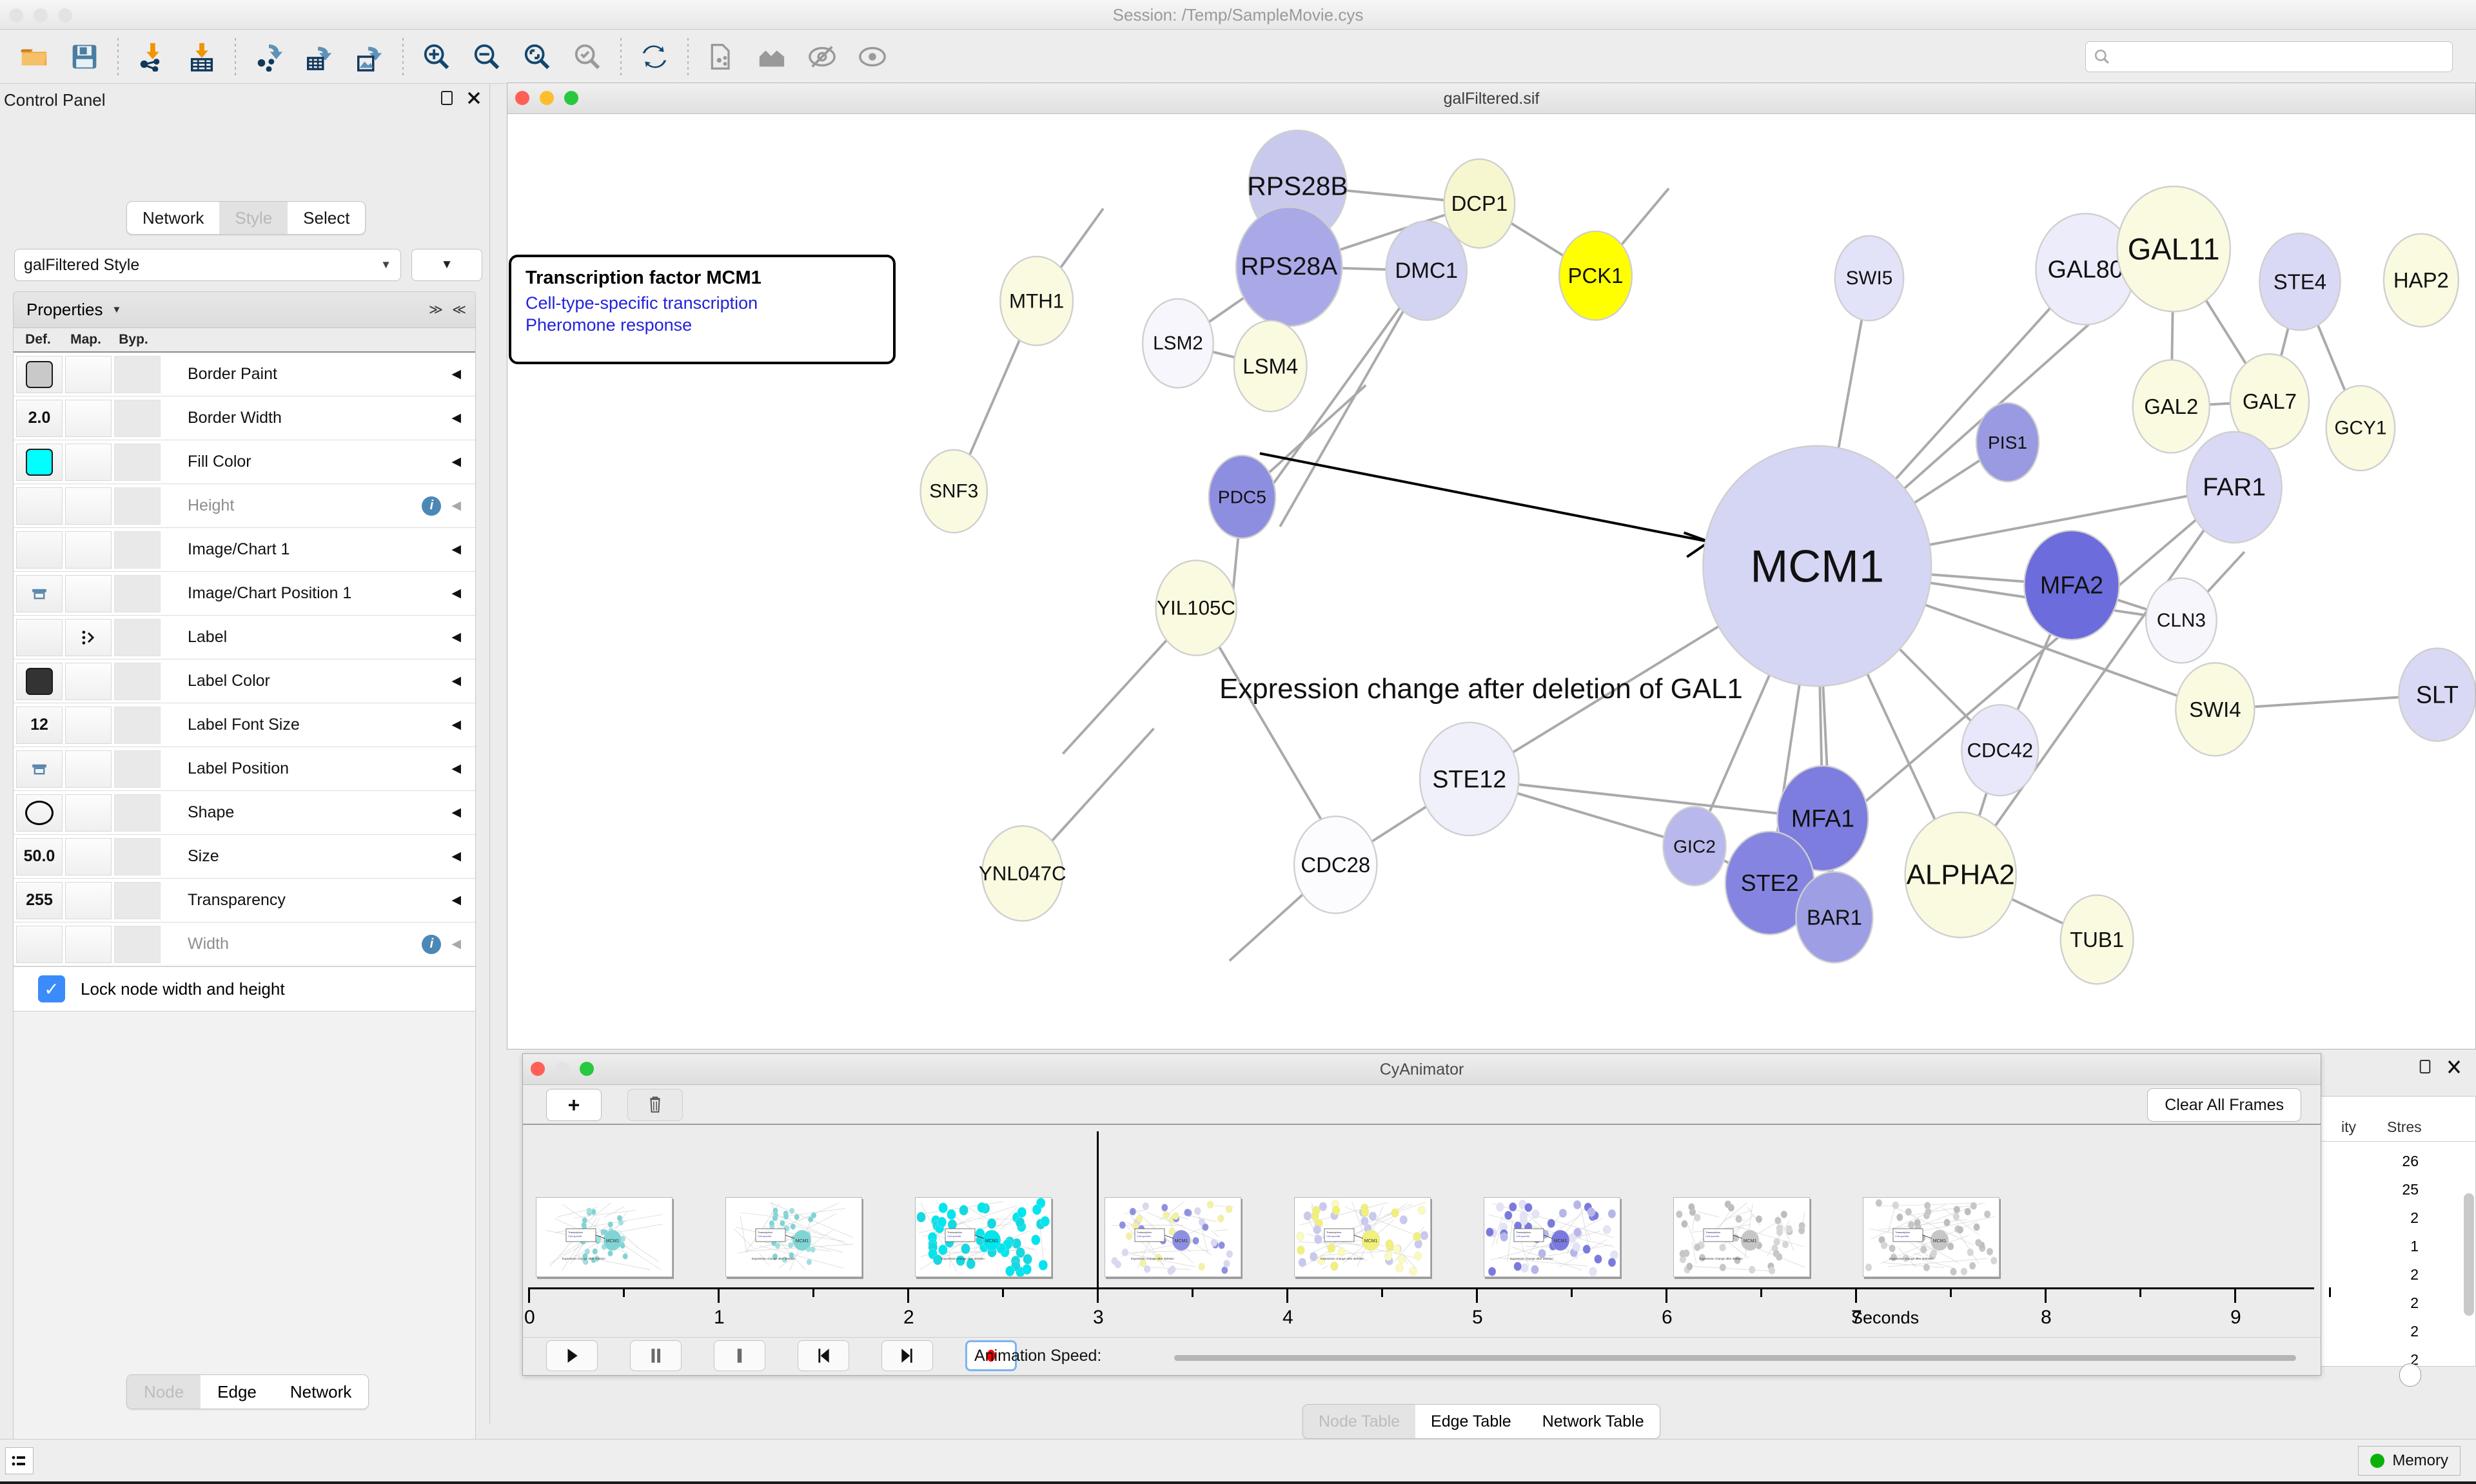  I want to click on tab-node-table: Node Table, so click(1359, 1421).